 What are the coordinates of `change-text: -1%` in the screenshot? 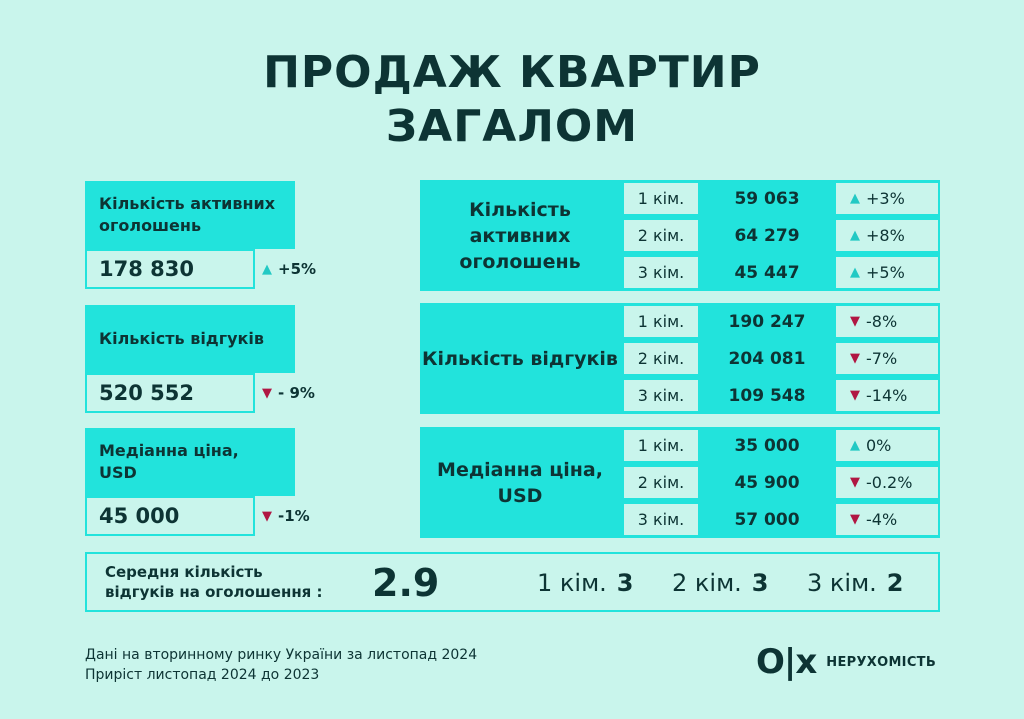 It's located at (294, 516).